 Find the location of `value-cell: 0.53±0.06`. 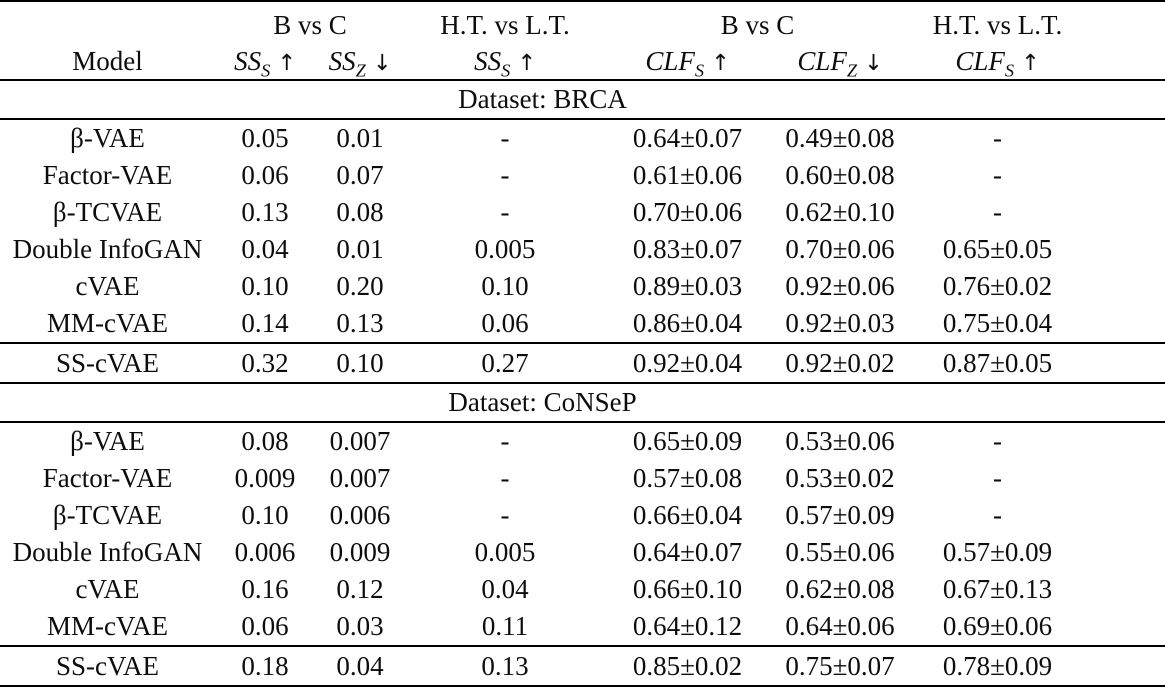

value-cell: 0.53±0.06 is located at coordinates (840, 441).